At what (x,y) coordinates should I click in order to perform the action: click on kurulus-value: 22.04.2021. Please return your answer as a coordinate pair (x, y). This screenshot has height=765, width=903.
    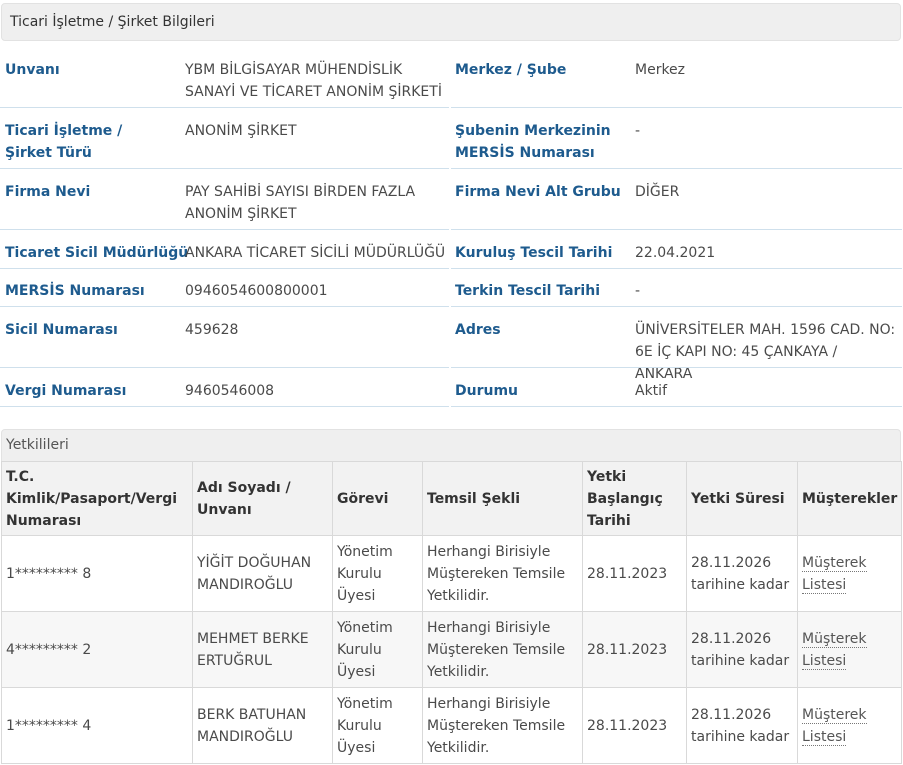
    Looking at the image, I should click on (675, 253).